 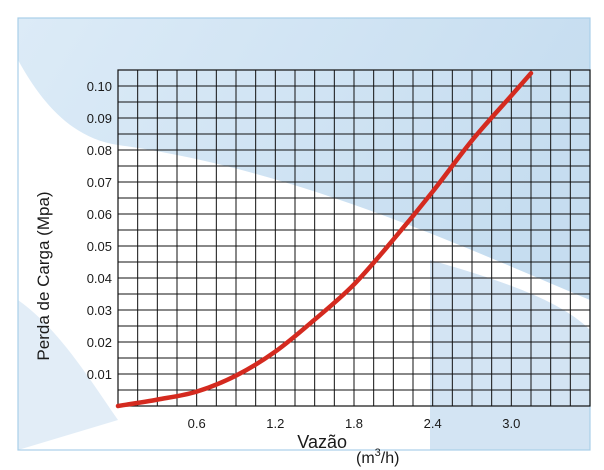 What do you see at coordinates (43, 275) in the screenshot?
I see `y-axis-label: Perda de Carga (Mpa)` at bounding box center [43, 275].